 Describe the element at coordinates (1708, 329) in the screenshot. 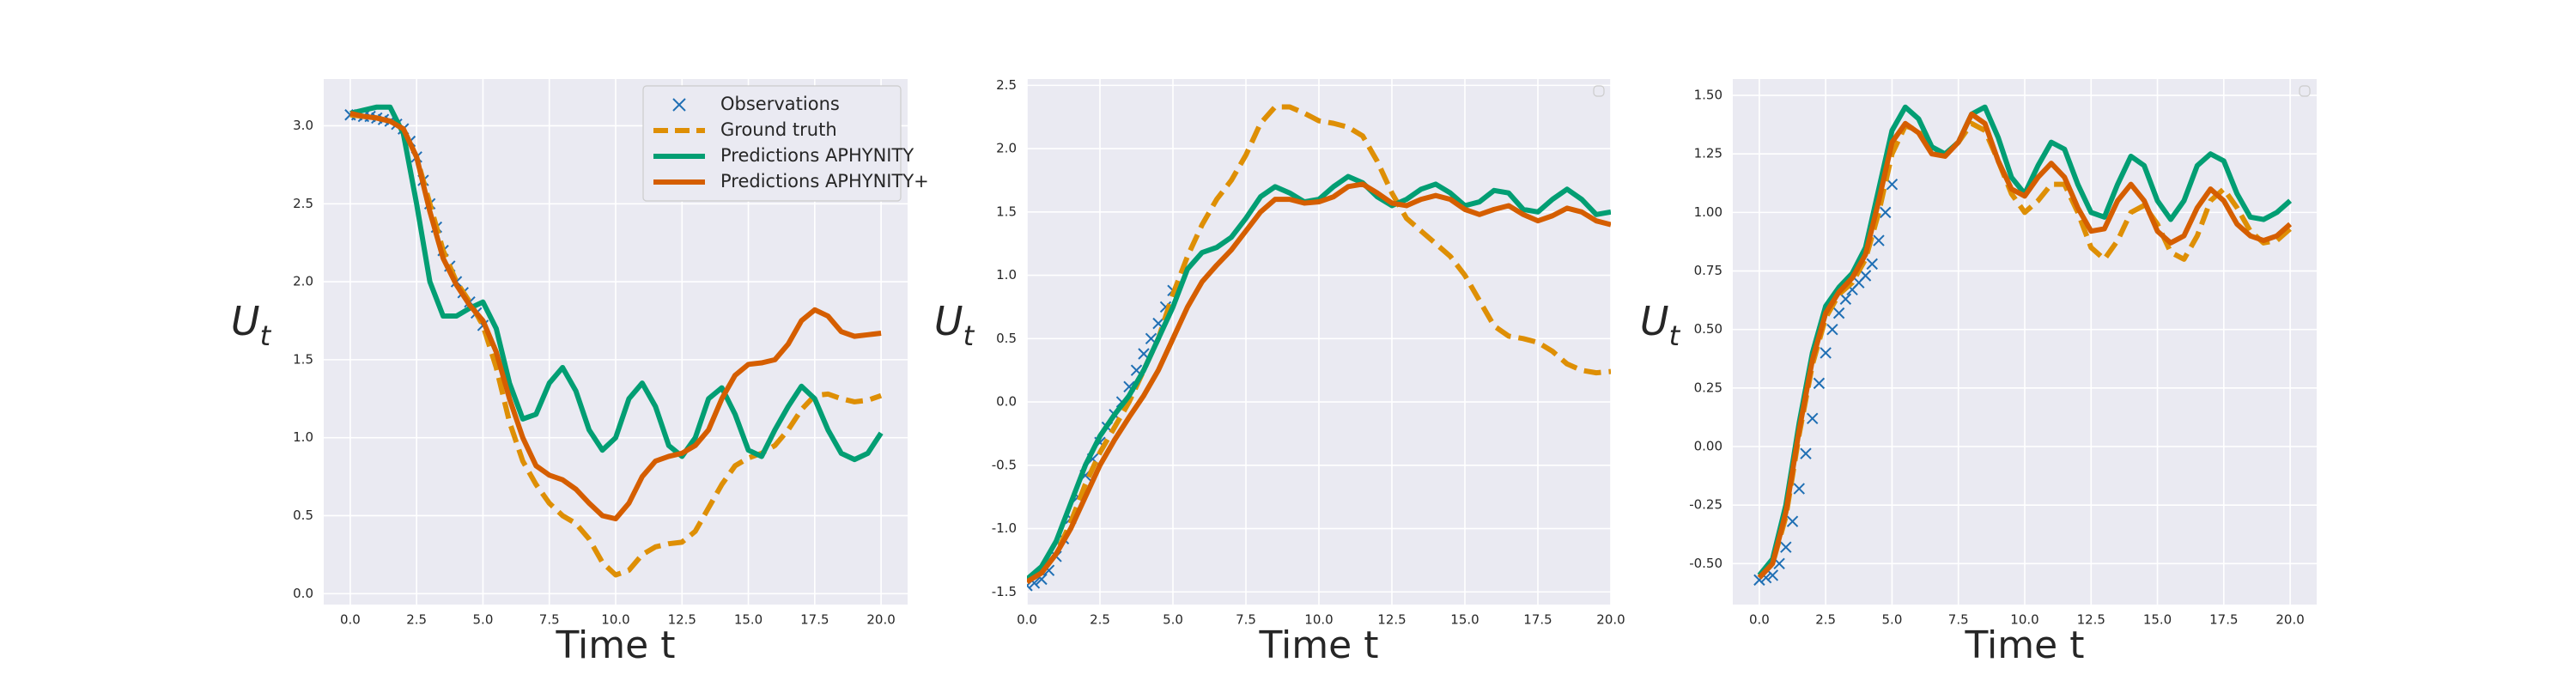

I see `y-tick-label: 0.50` at that location.